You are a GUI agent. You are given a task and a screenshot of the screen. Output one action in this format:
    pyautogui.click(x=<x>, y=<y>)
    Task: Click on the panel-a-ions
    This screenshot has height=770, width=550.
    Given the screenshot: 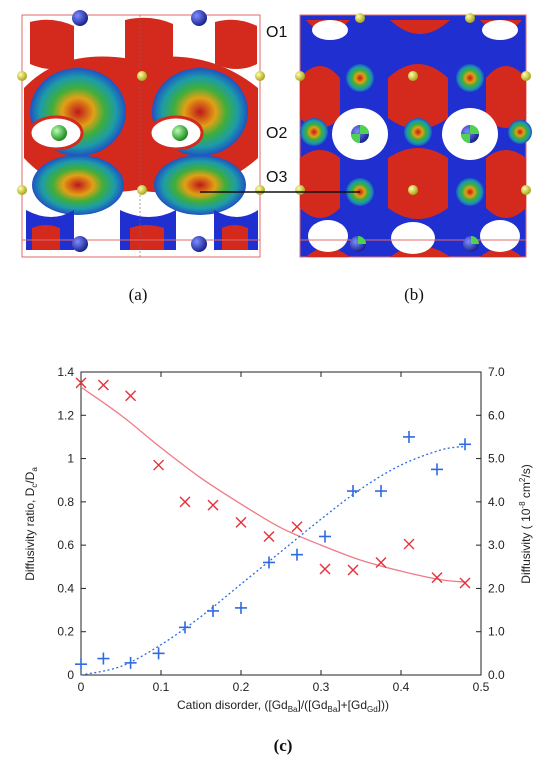 What is the action you would take?
    pyautogui.click(x=141, y=131)
    